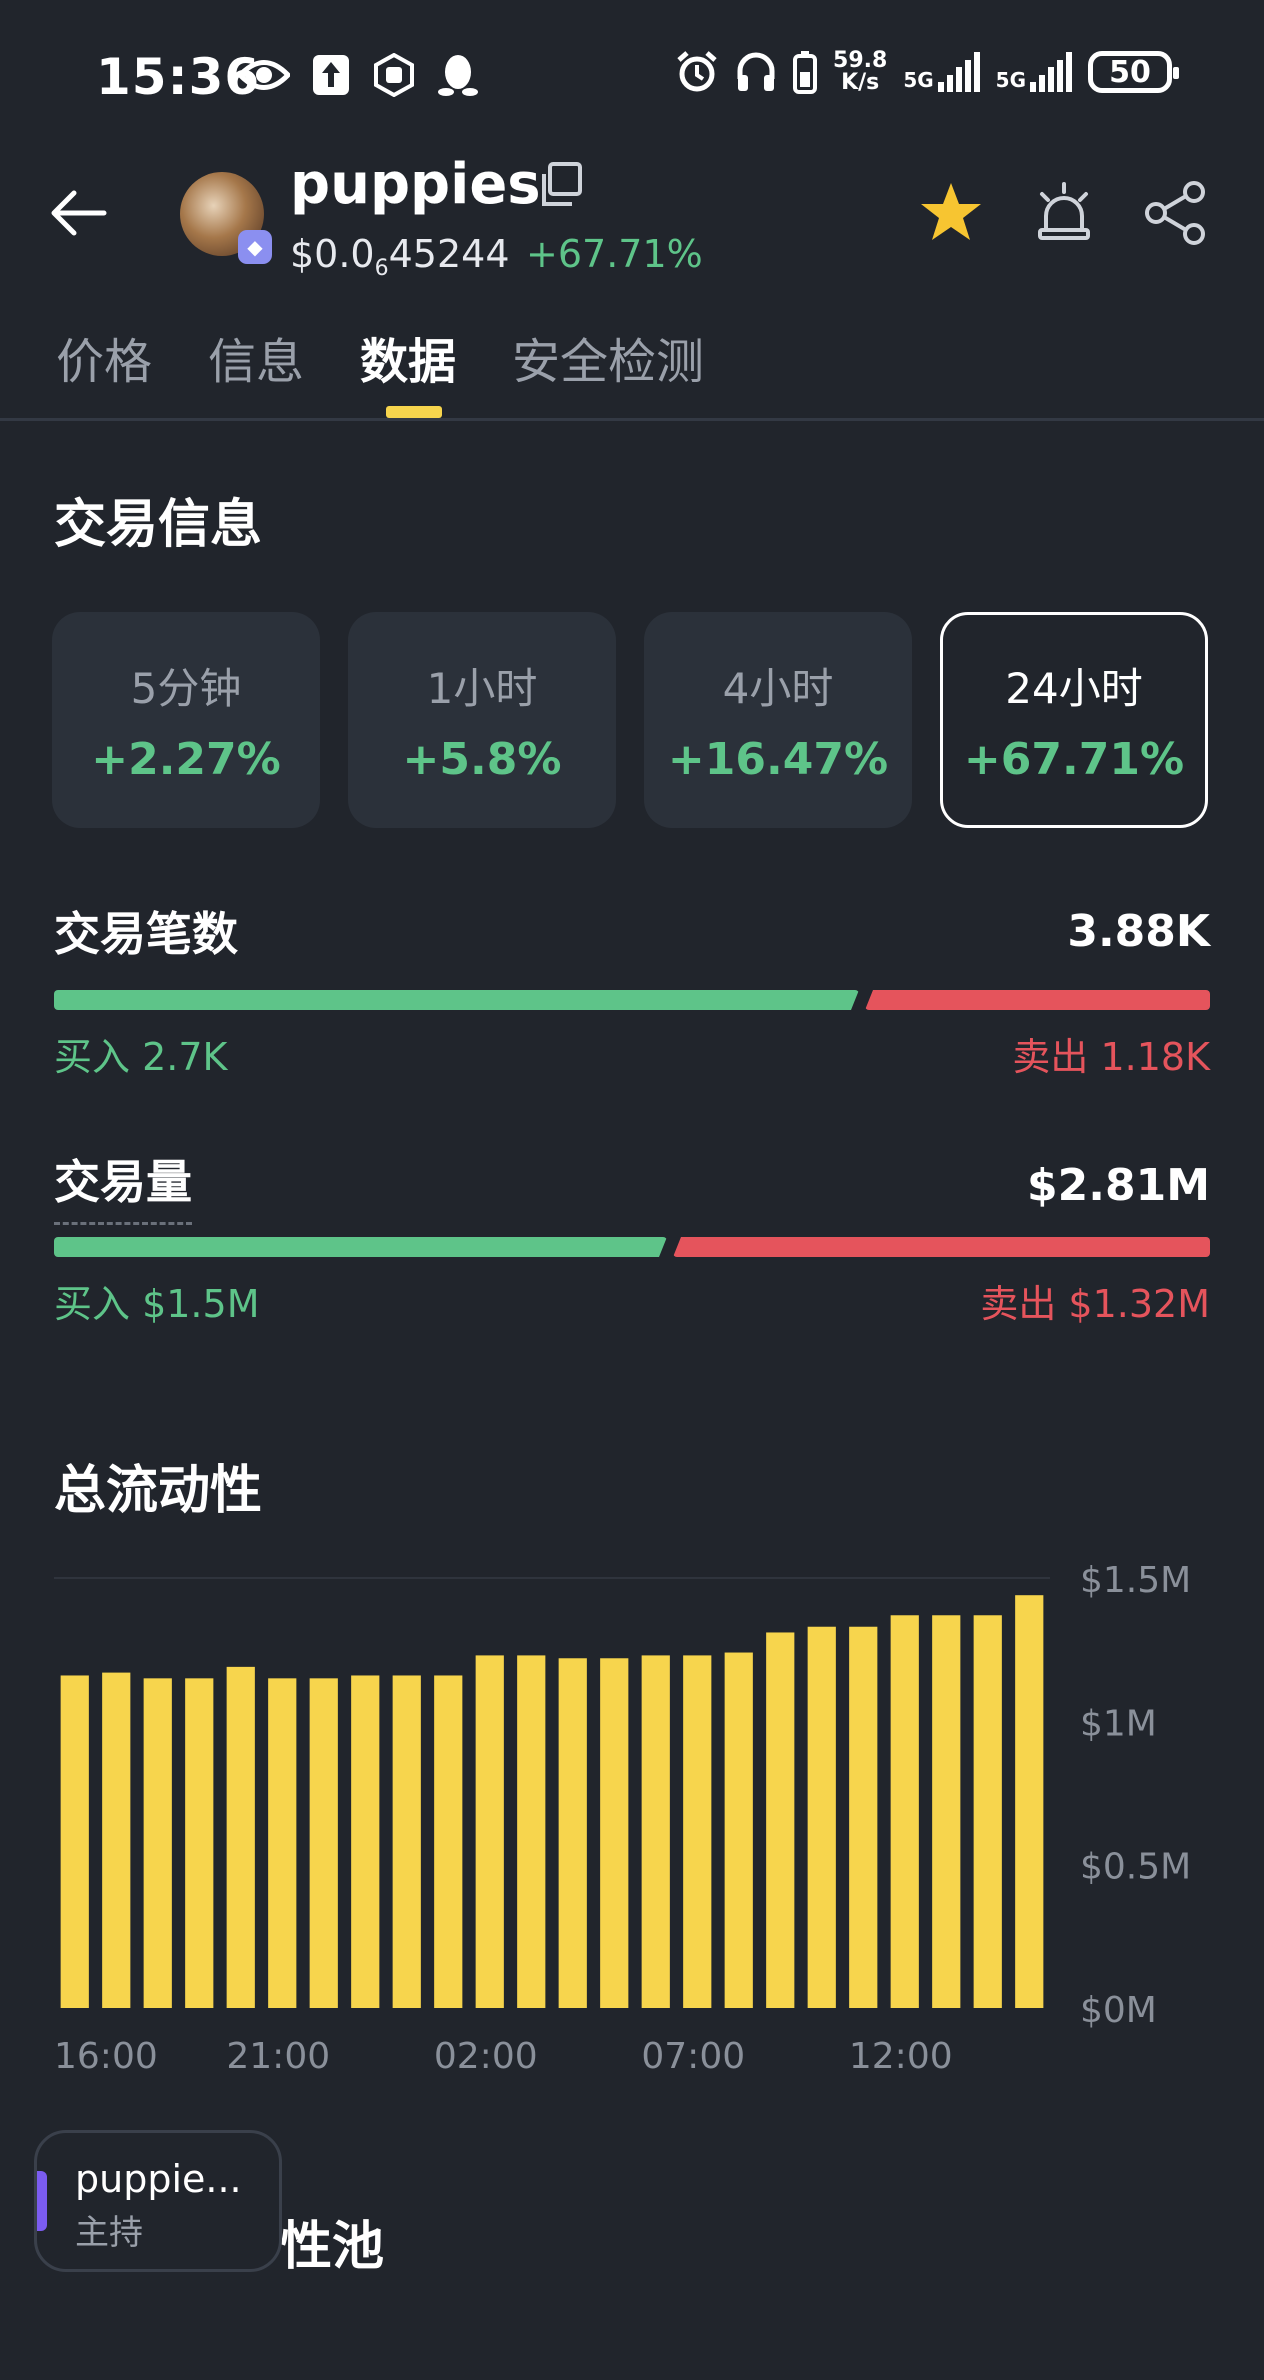 Image resolution: width=1264 pixels, height=2380 pixels. Describe the element at coordinates (408, 362) in the screenshot. I see `tab-data: 数据` at that location.